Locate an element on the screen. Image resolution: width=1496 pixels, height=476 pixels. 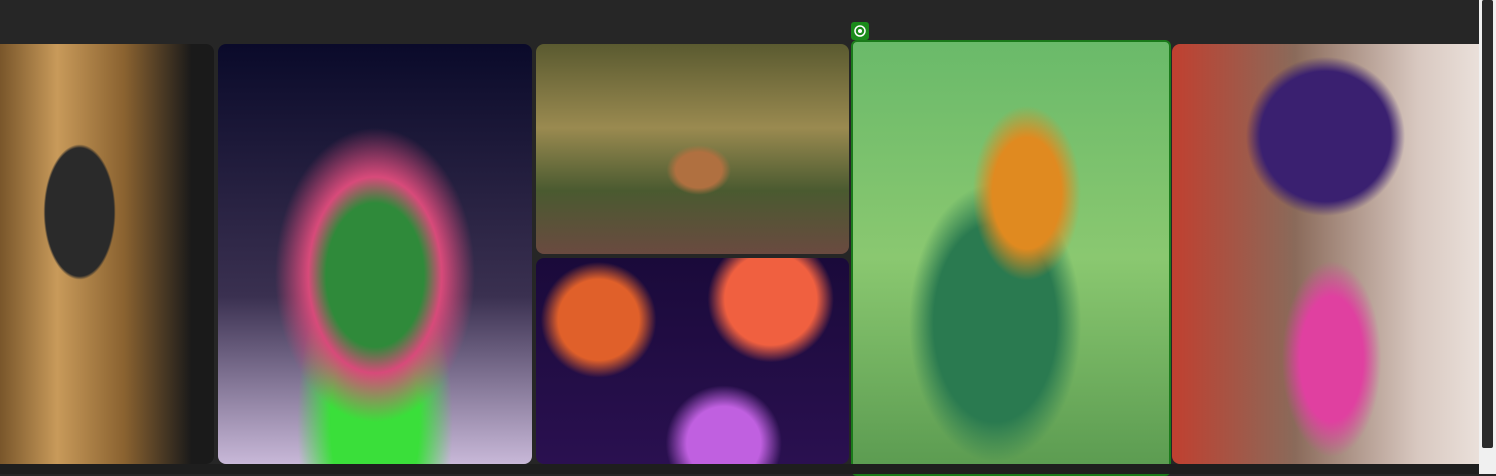
scrollbar-thumb is located at coordinates (1487, 224).